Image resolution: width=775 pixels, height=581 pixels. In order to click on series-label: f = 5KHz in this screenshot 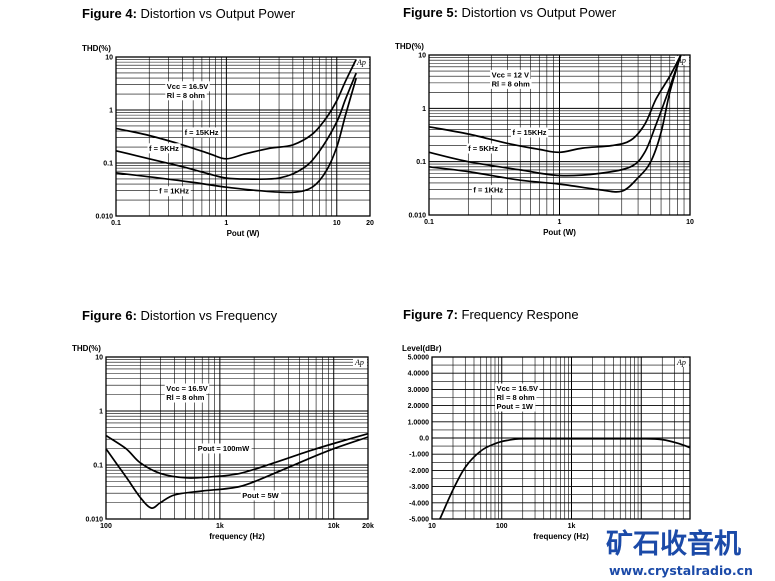, I will do `click(164, 148)`.